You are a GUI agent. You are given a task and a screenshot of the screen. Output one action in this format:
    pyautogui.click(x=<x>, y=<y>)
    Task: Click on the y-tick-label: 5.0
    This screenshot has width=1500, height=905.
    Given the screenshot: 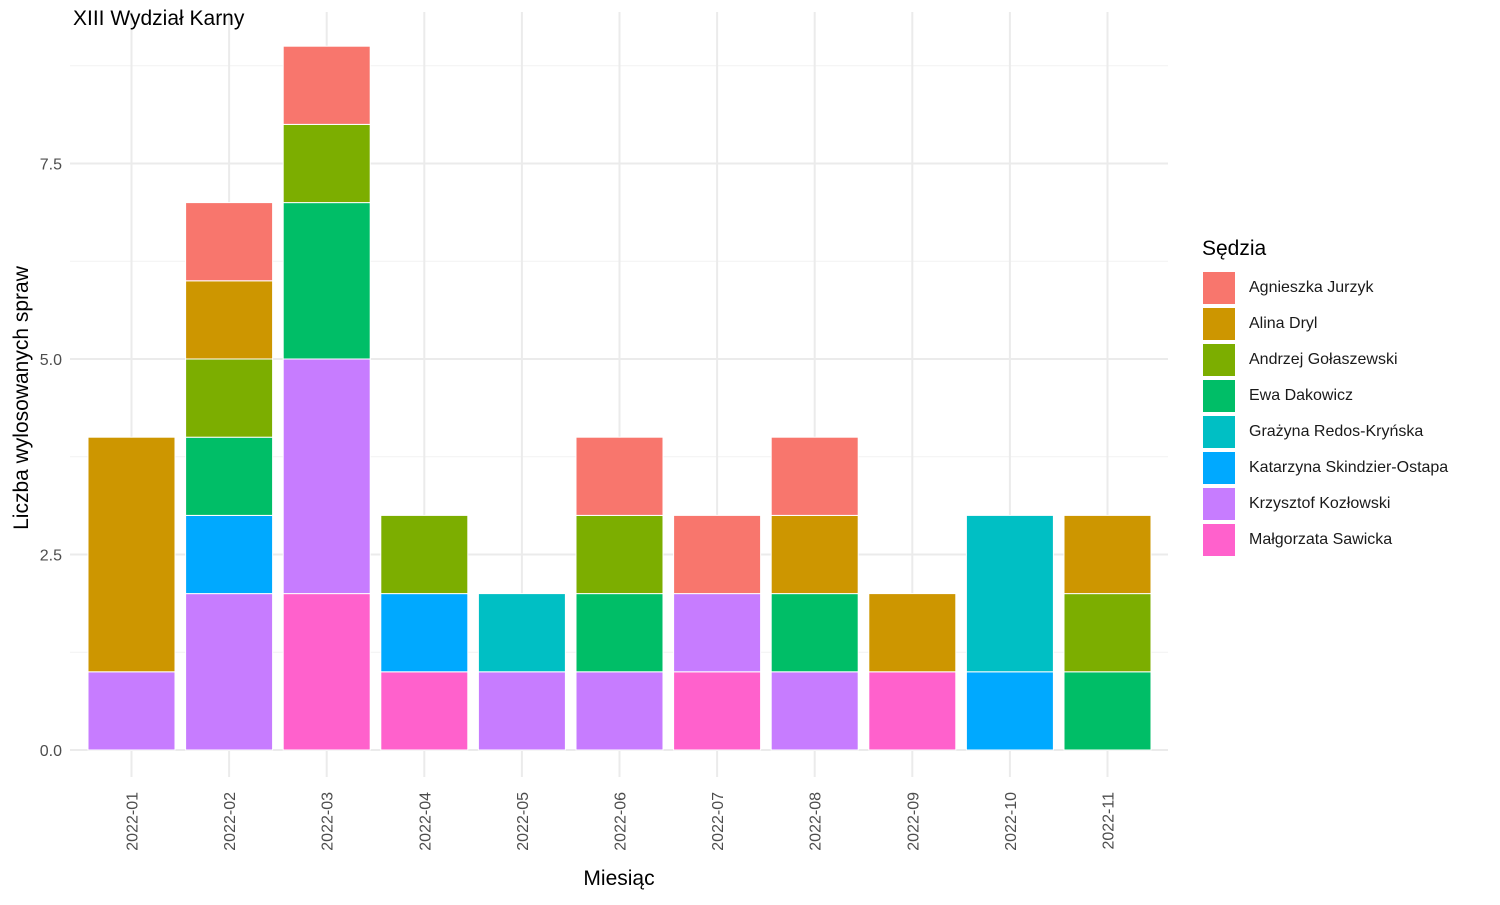 What is the action you would take?
    pyautogui.click(x=51, y=360)
    